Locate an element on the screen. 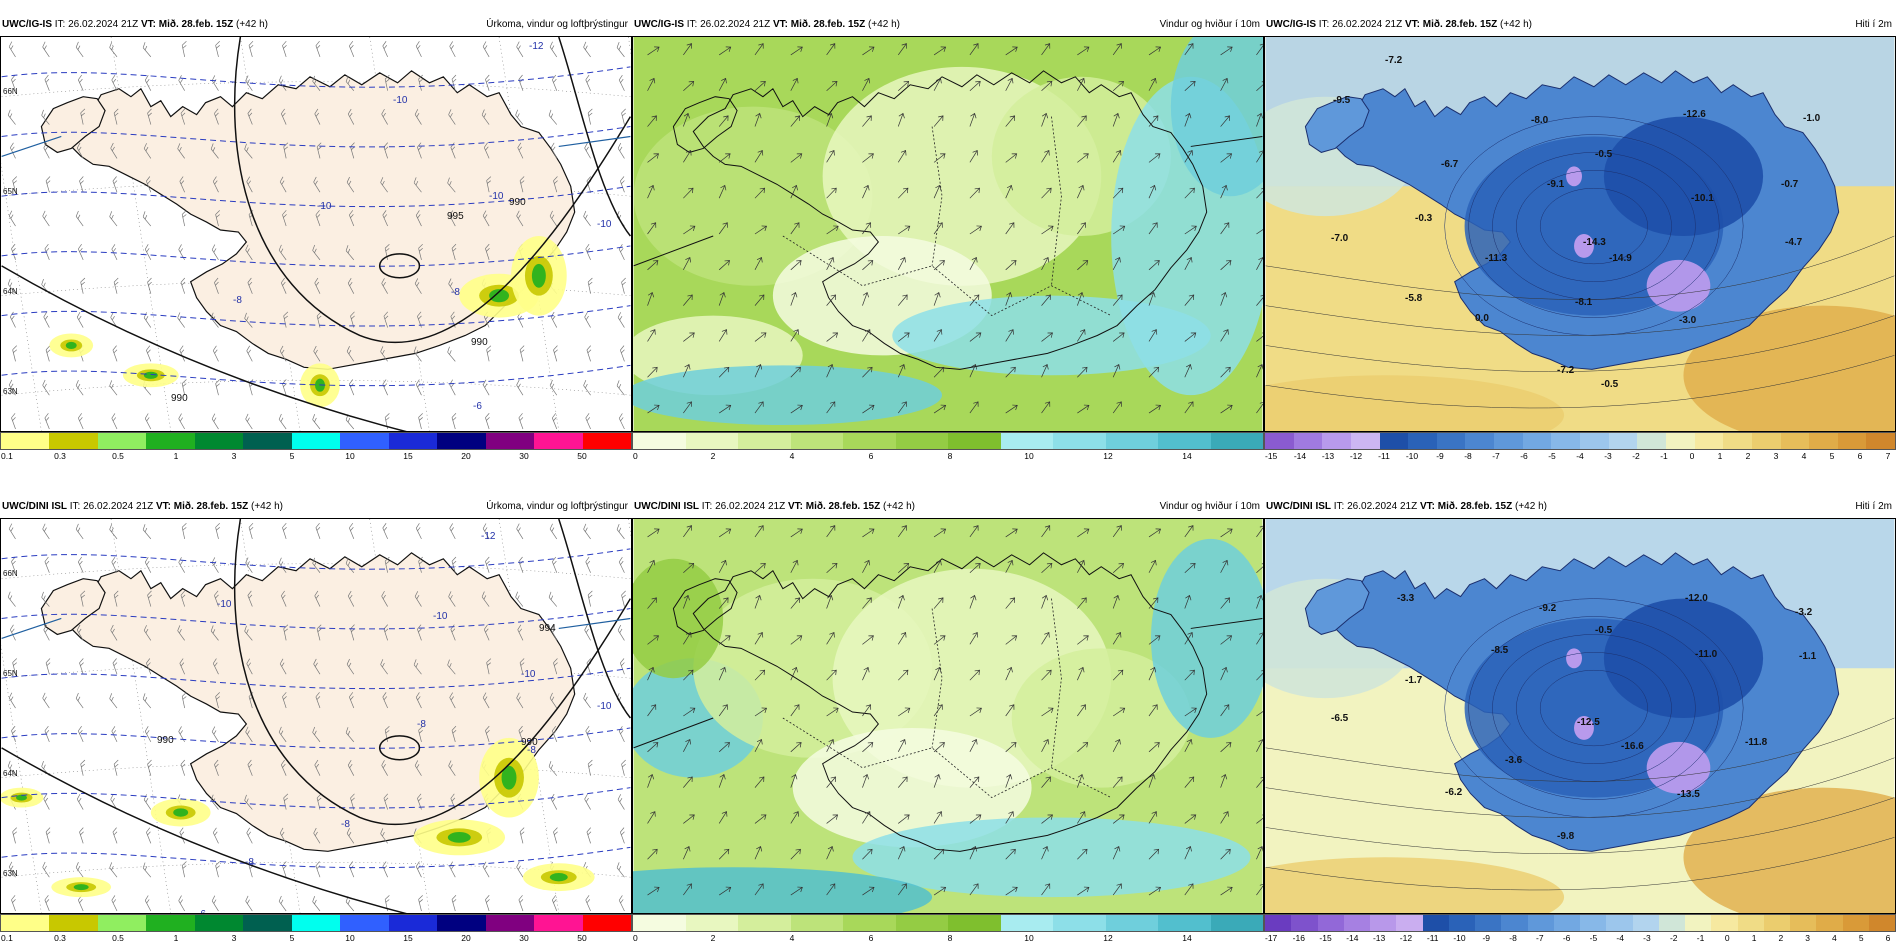  cold-core is located at coordinates (1683, 176).